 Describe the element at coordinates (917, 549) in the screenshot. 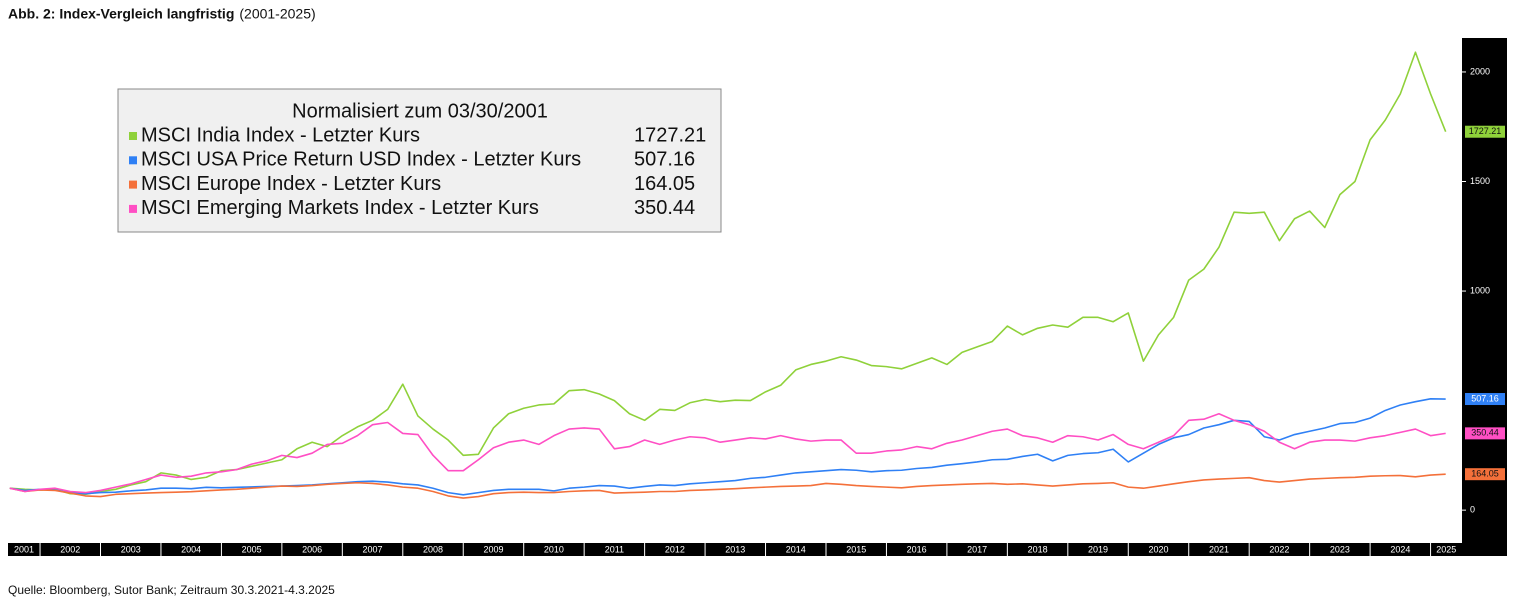

I see `x-tick-label: 2016` at that location.